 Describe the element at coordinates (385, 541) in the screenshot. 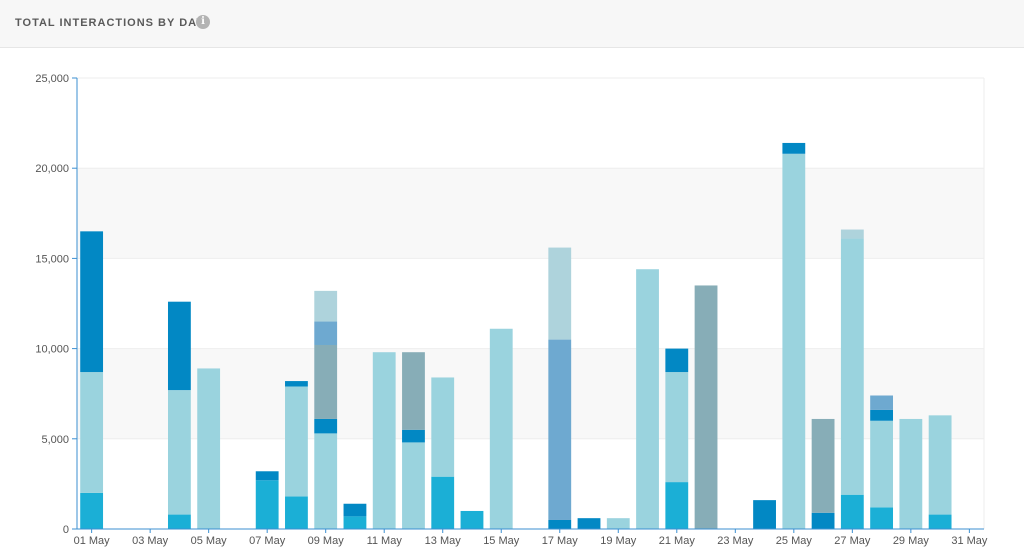

I see `x-tick-label: 11 May` at that location.